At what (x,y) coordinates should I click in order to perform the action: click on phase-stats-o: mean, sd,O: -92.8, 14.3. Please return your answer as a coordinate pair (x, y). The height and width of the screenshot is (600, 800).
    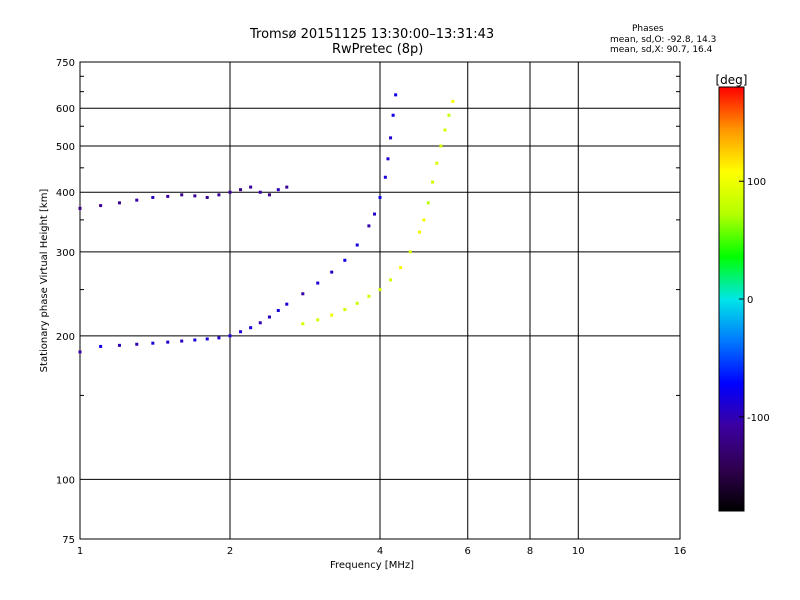
    Looking at the image, I should click on (663, 40).